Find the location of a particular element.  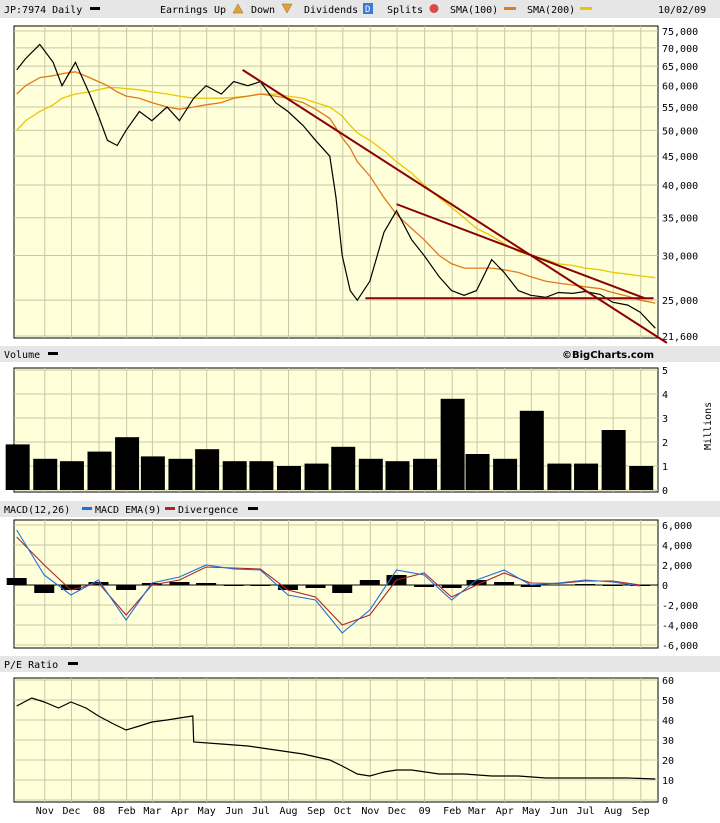

trendline is located at coordinates (521, 251).